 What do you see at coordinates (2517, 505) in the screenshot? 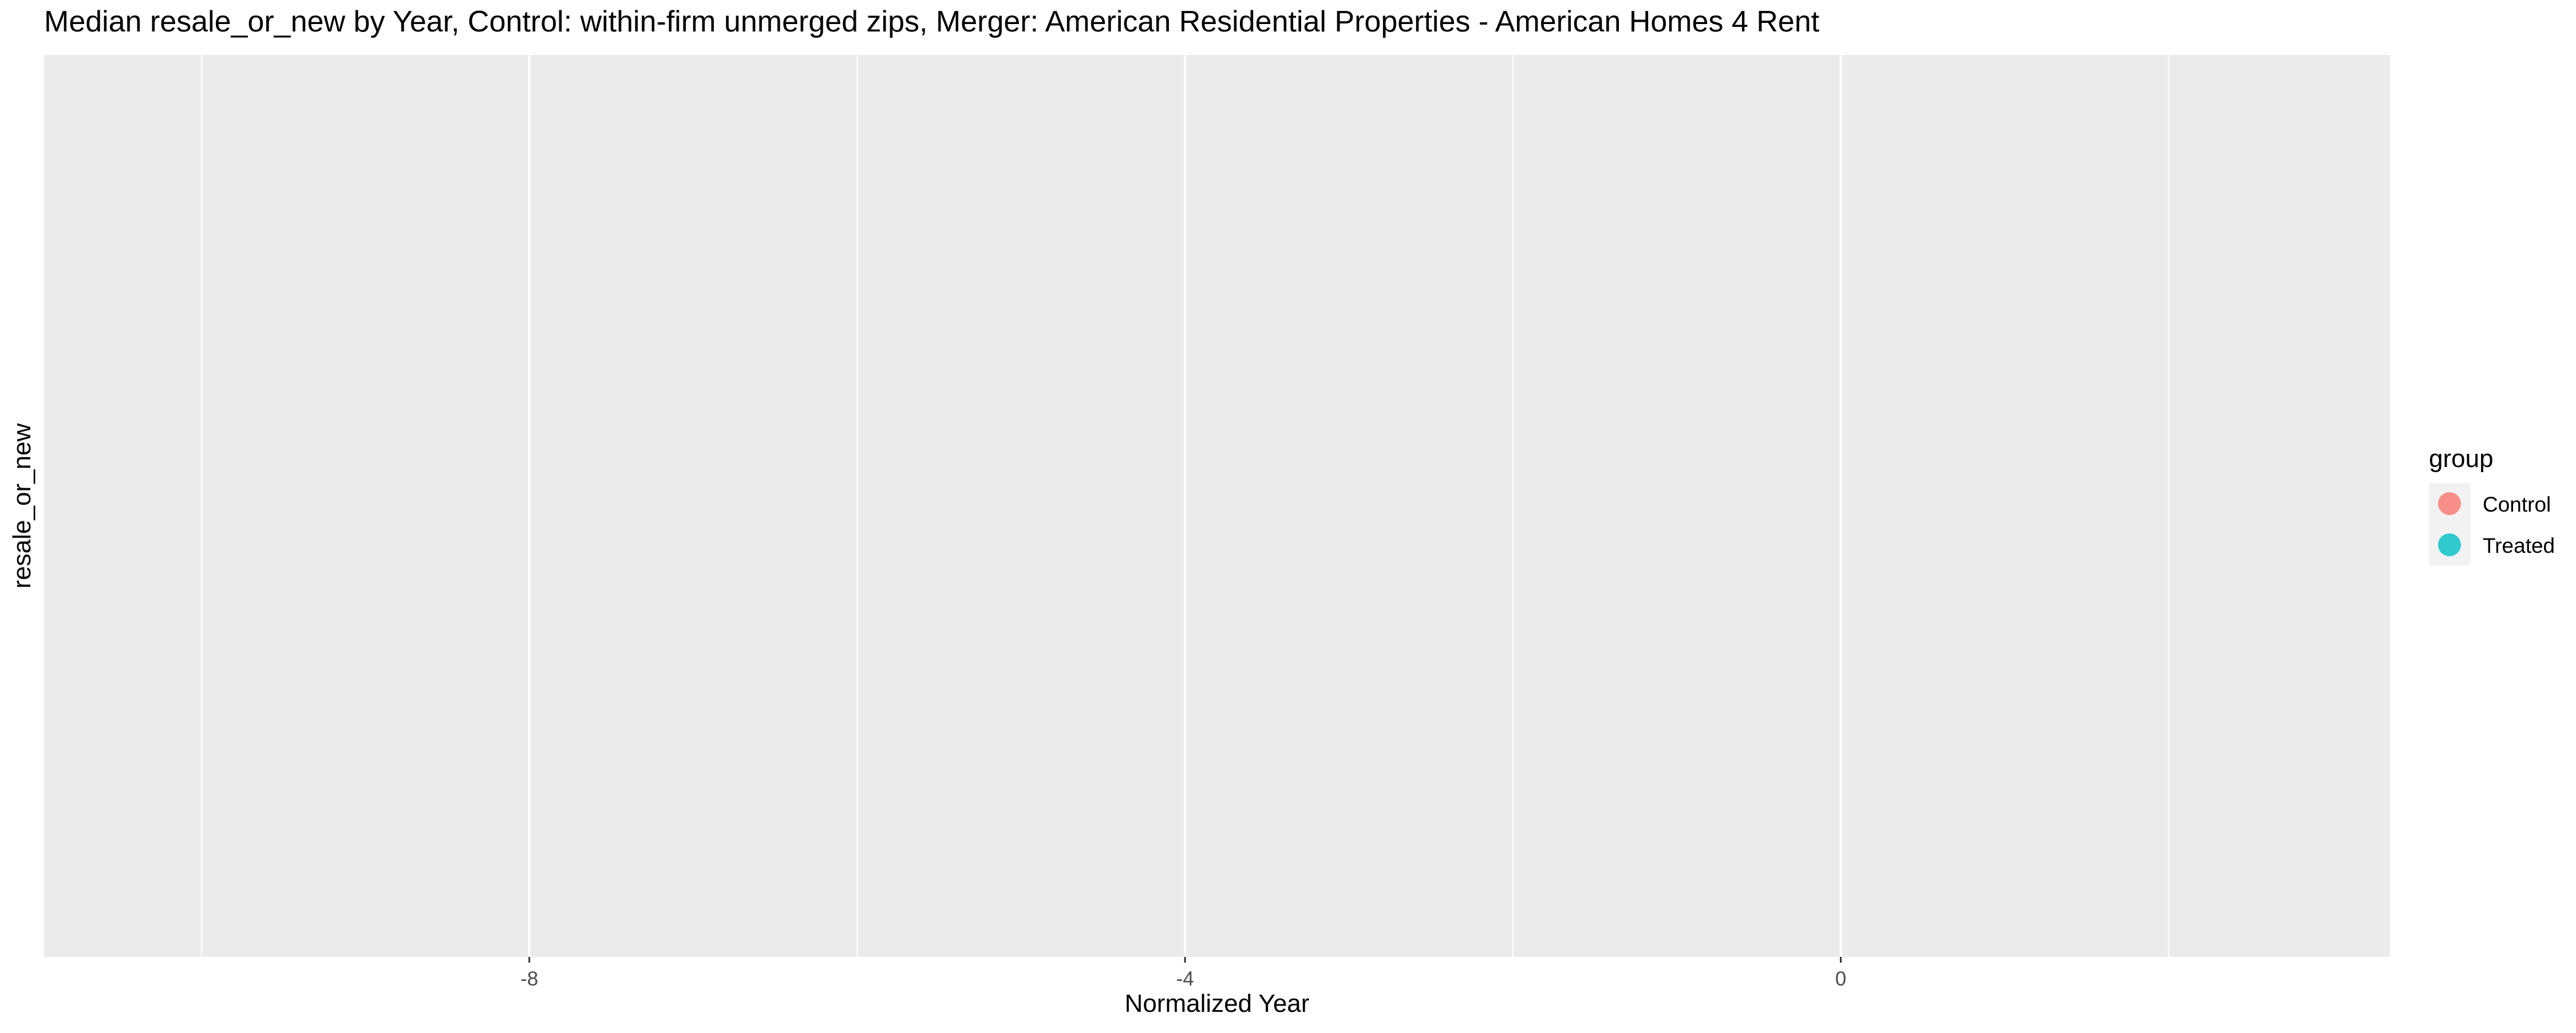
I see `legend-label-control: Control` at bounding box center [2517, 505].